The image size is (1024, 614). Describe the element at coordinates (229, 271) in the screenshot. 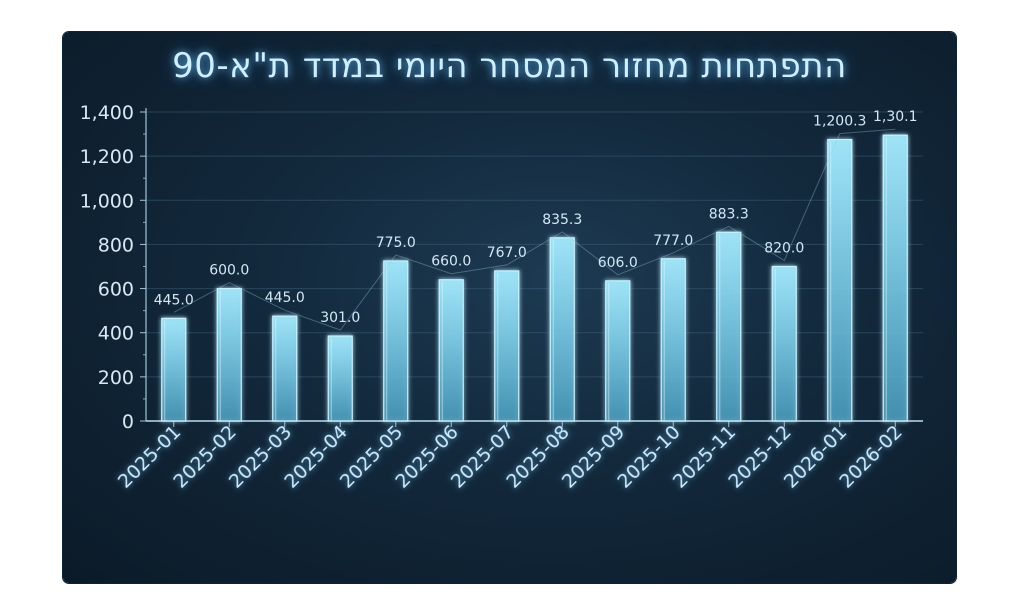

I see `data-label: 600.0` at that location.